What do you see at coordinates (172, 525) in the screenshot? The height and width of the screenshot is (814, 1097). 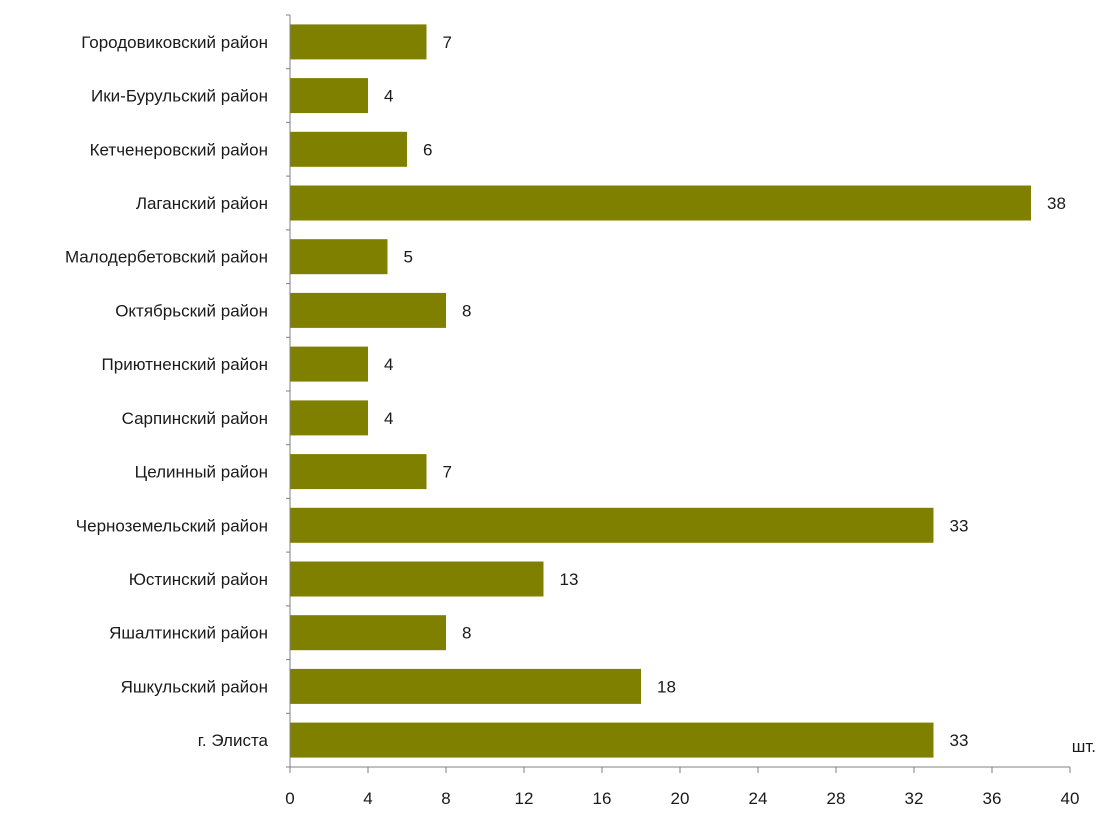 I see `category-label: Черноземельский район` at bounding box center [172, 525].